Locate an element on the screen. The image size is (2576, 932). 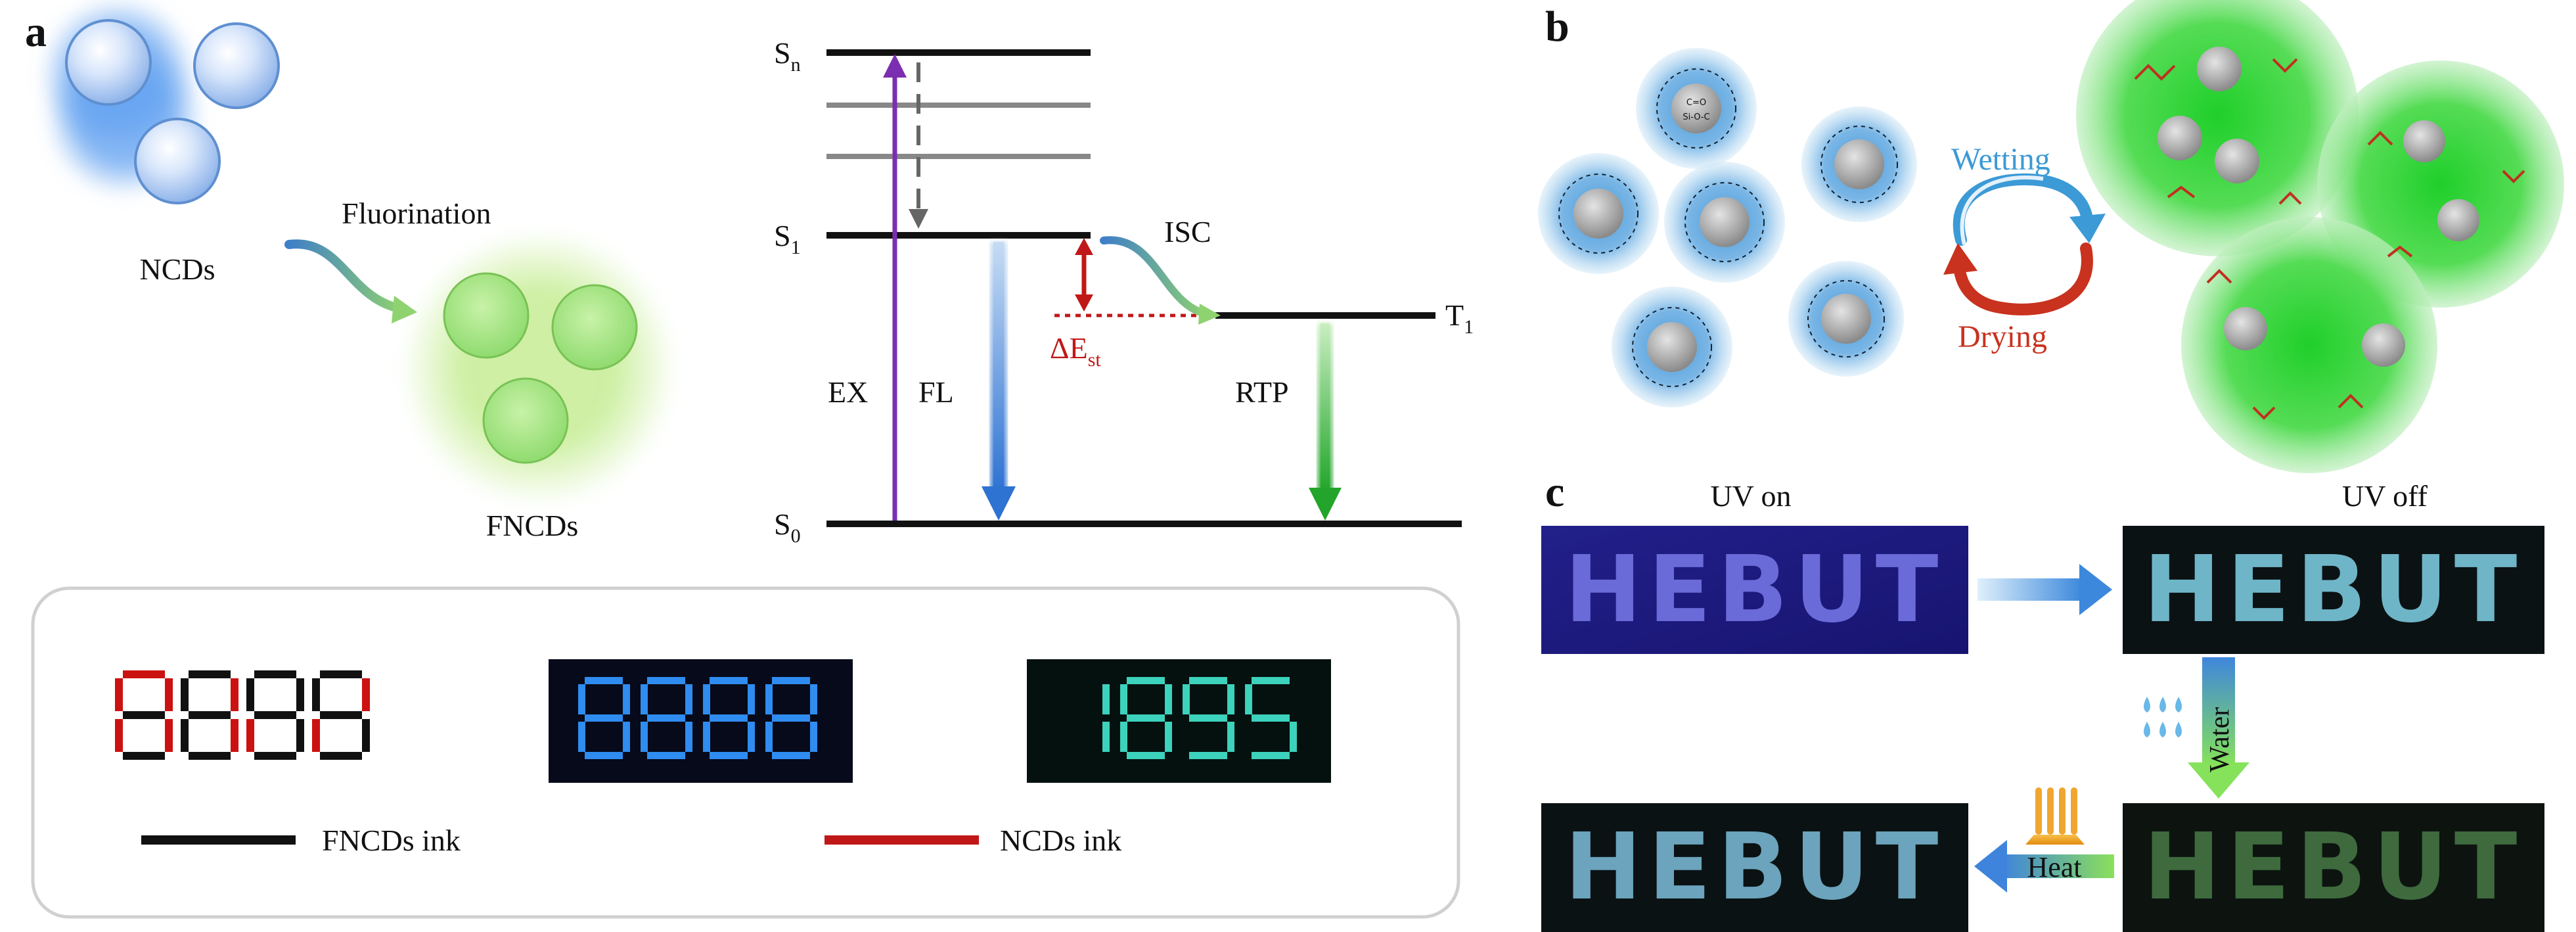
photo-uv-off: HEBUT is located at coordinates (2333, 590).